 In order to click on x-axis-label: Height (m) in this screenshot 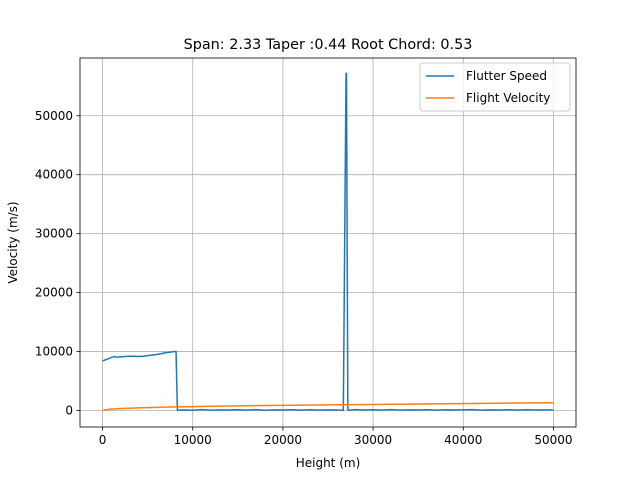, I will do `click(328, 463)`.